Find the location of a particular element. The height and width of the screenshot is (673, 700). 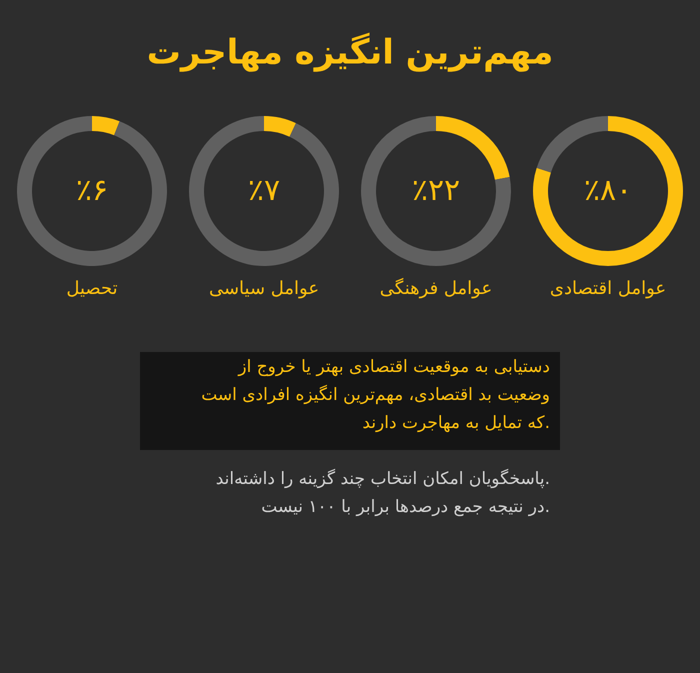

text: عوامل فرهنگی is located at coordinates (436, 288).